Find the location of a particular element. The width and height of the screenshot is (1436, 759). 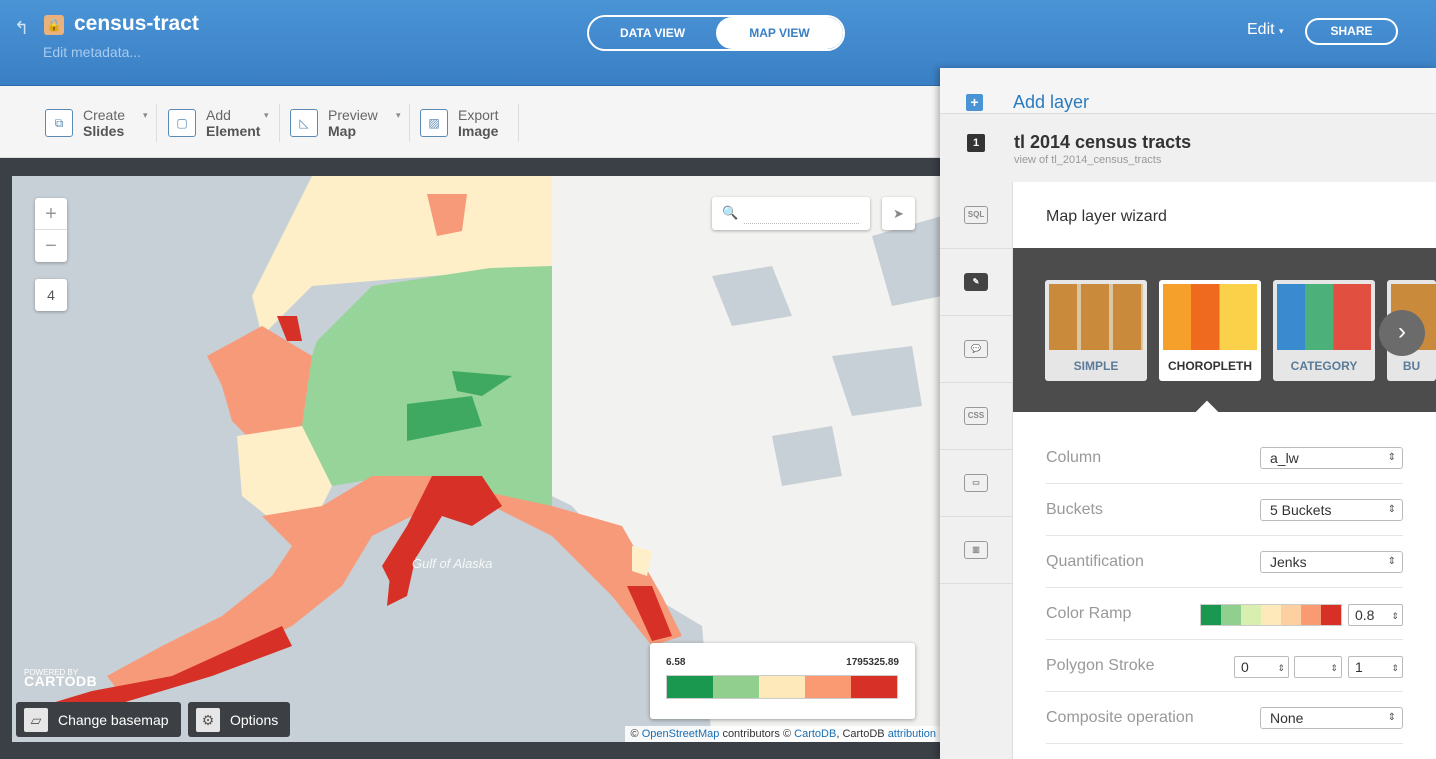

legend-swatch is located at coordinates (782, 687).